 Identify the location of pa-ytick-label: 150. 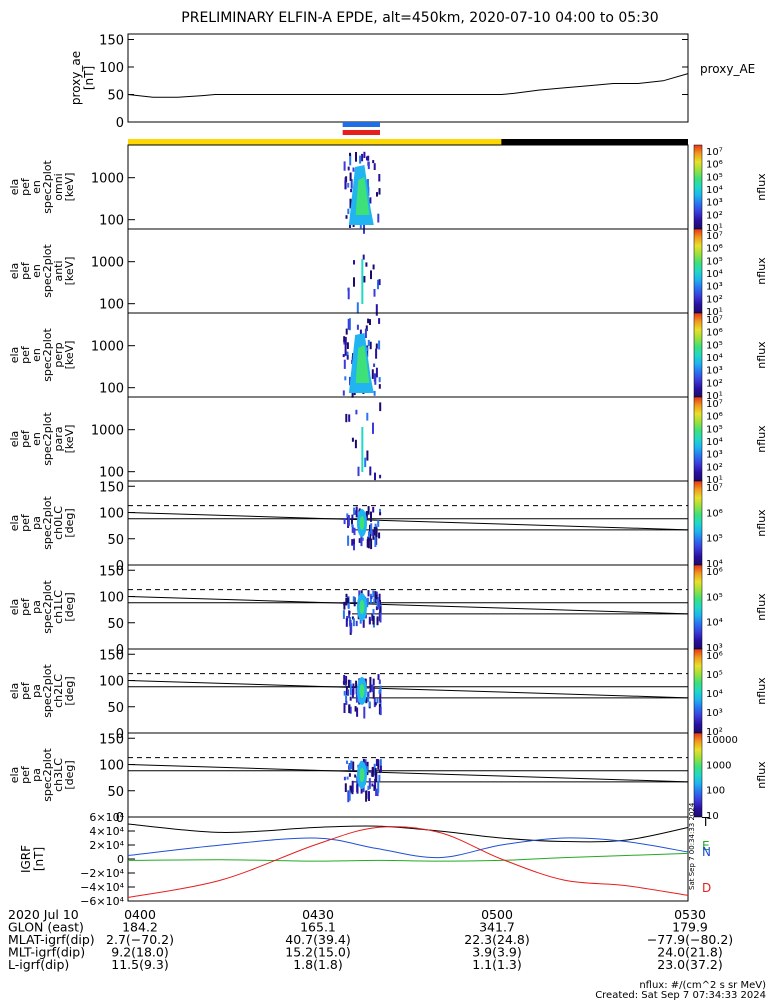
(111, 739).